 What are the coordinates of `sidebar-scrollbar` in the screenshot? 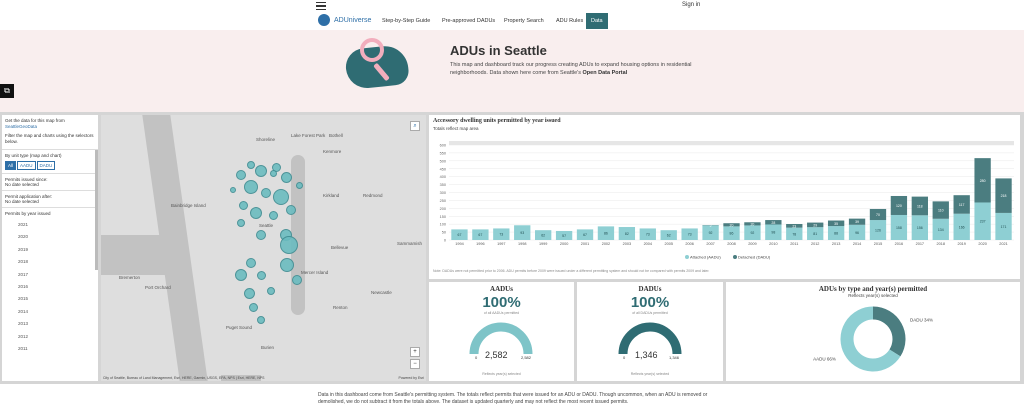 It's located at (96, 210).